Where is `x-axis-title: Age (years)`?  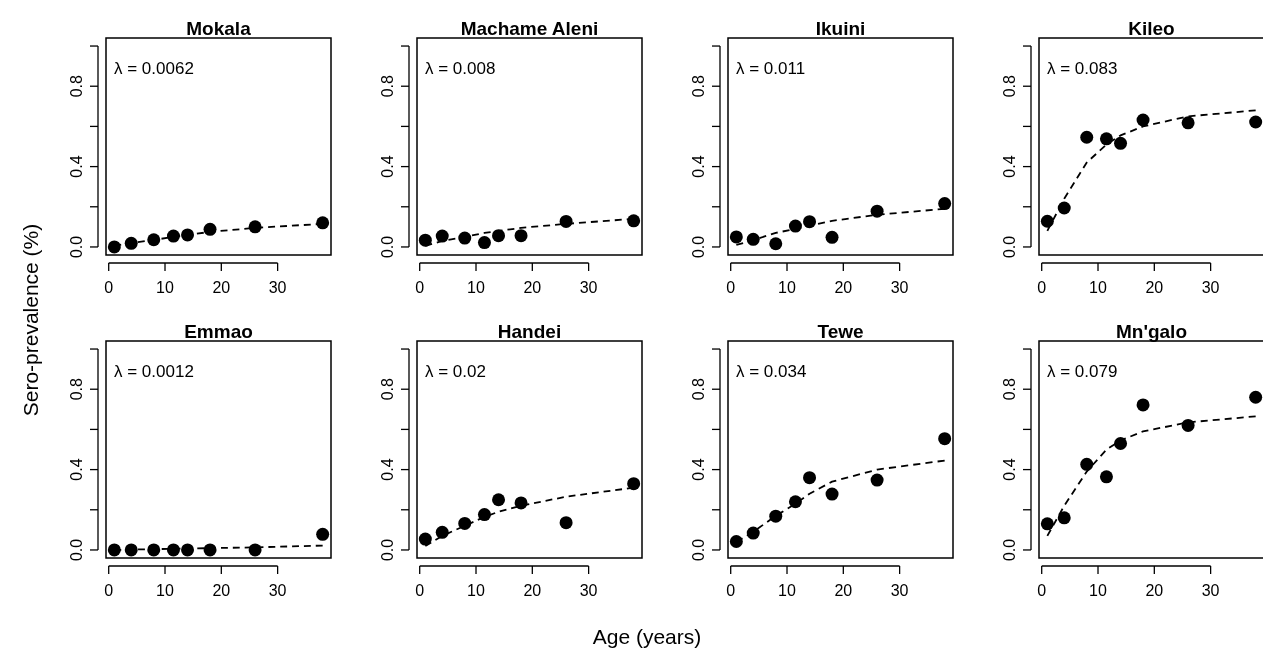 x-axis-title: Age (years) is located at coordinates (647, 636).